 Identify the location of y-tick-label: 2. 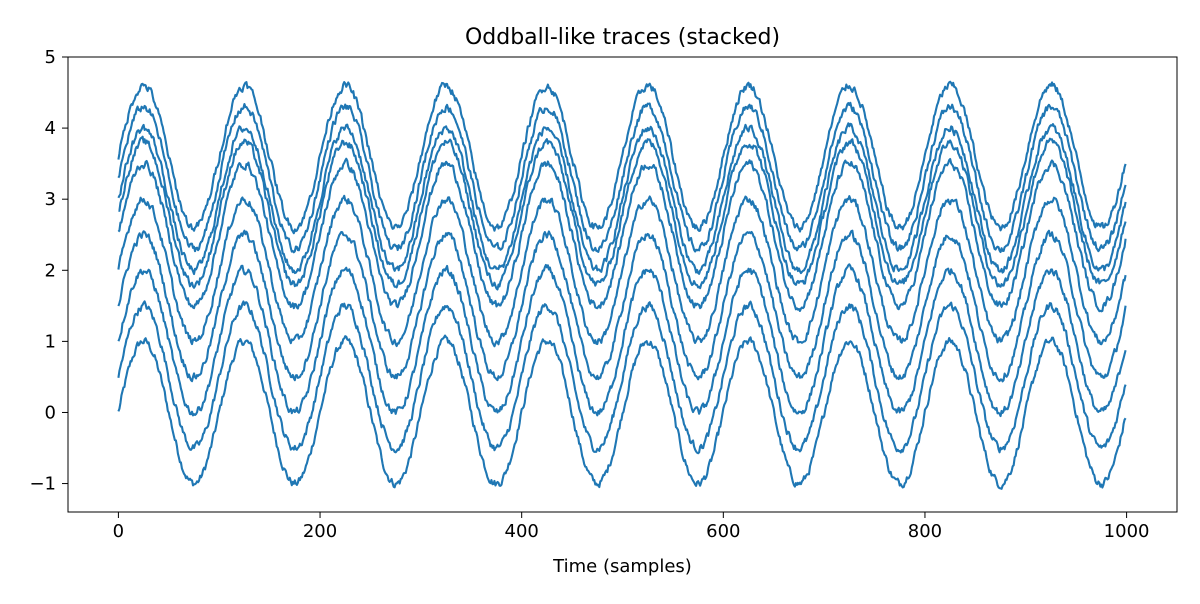
(50, 270).